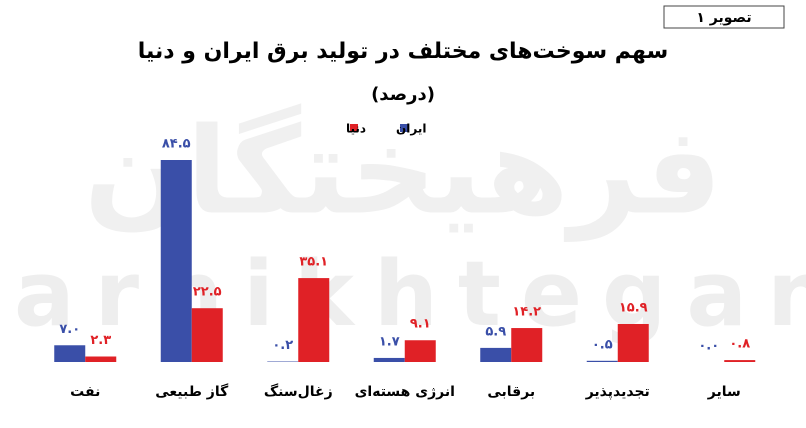 The image size is (806, 428). I want to click on value-label: ۰.۲, so click(282, 345).